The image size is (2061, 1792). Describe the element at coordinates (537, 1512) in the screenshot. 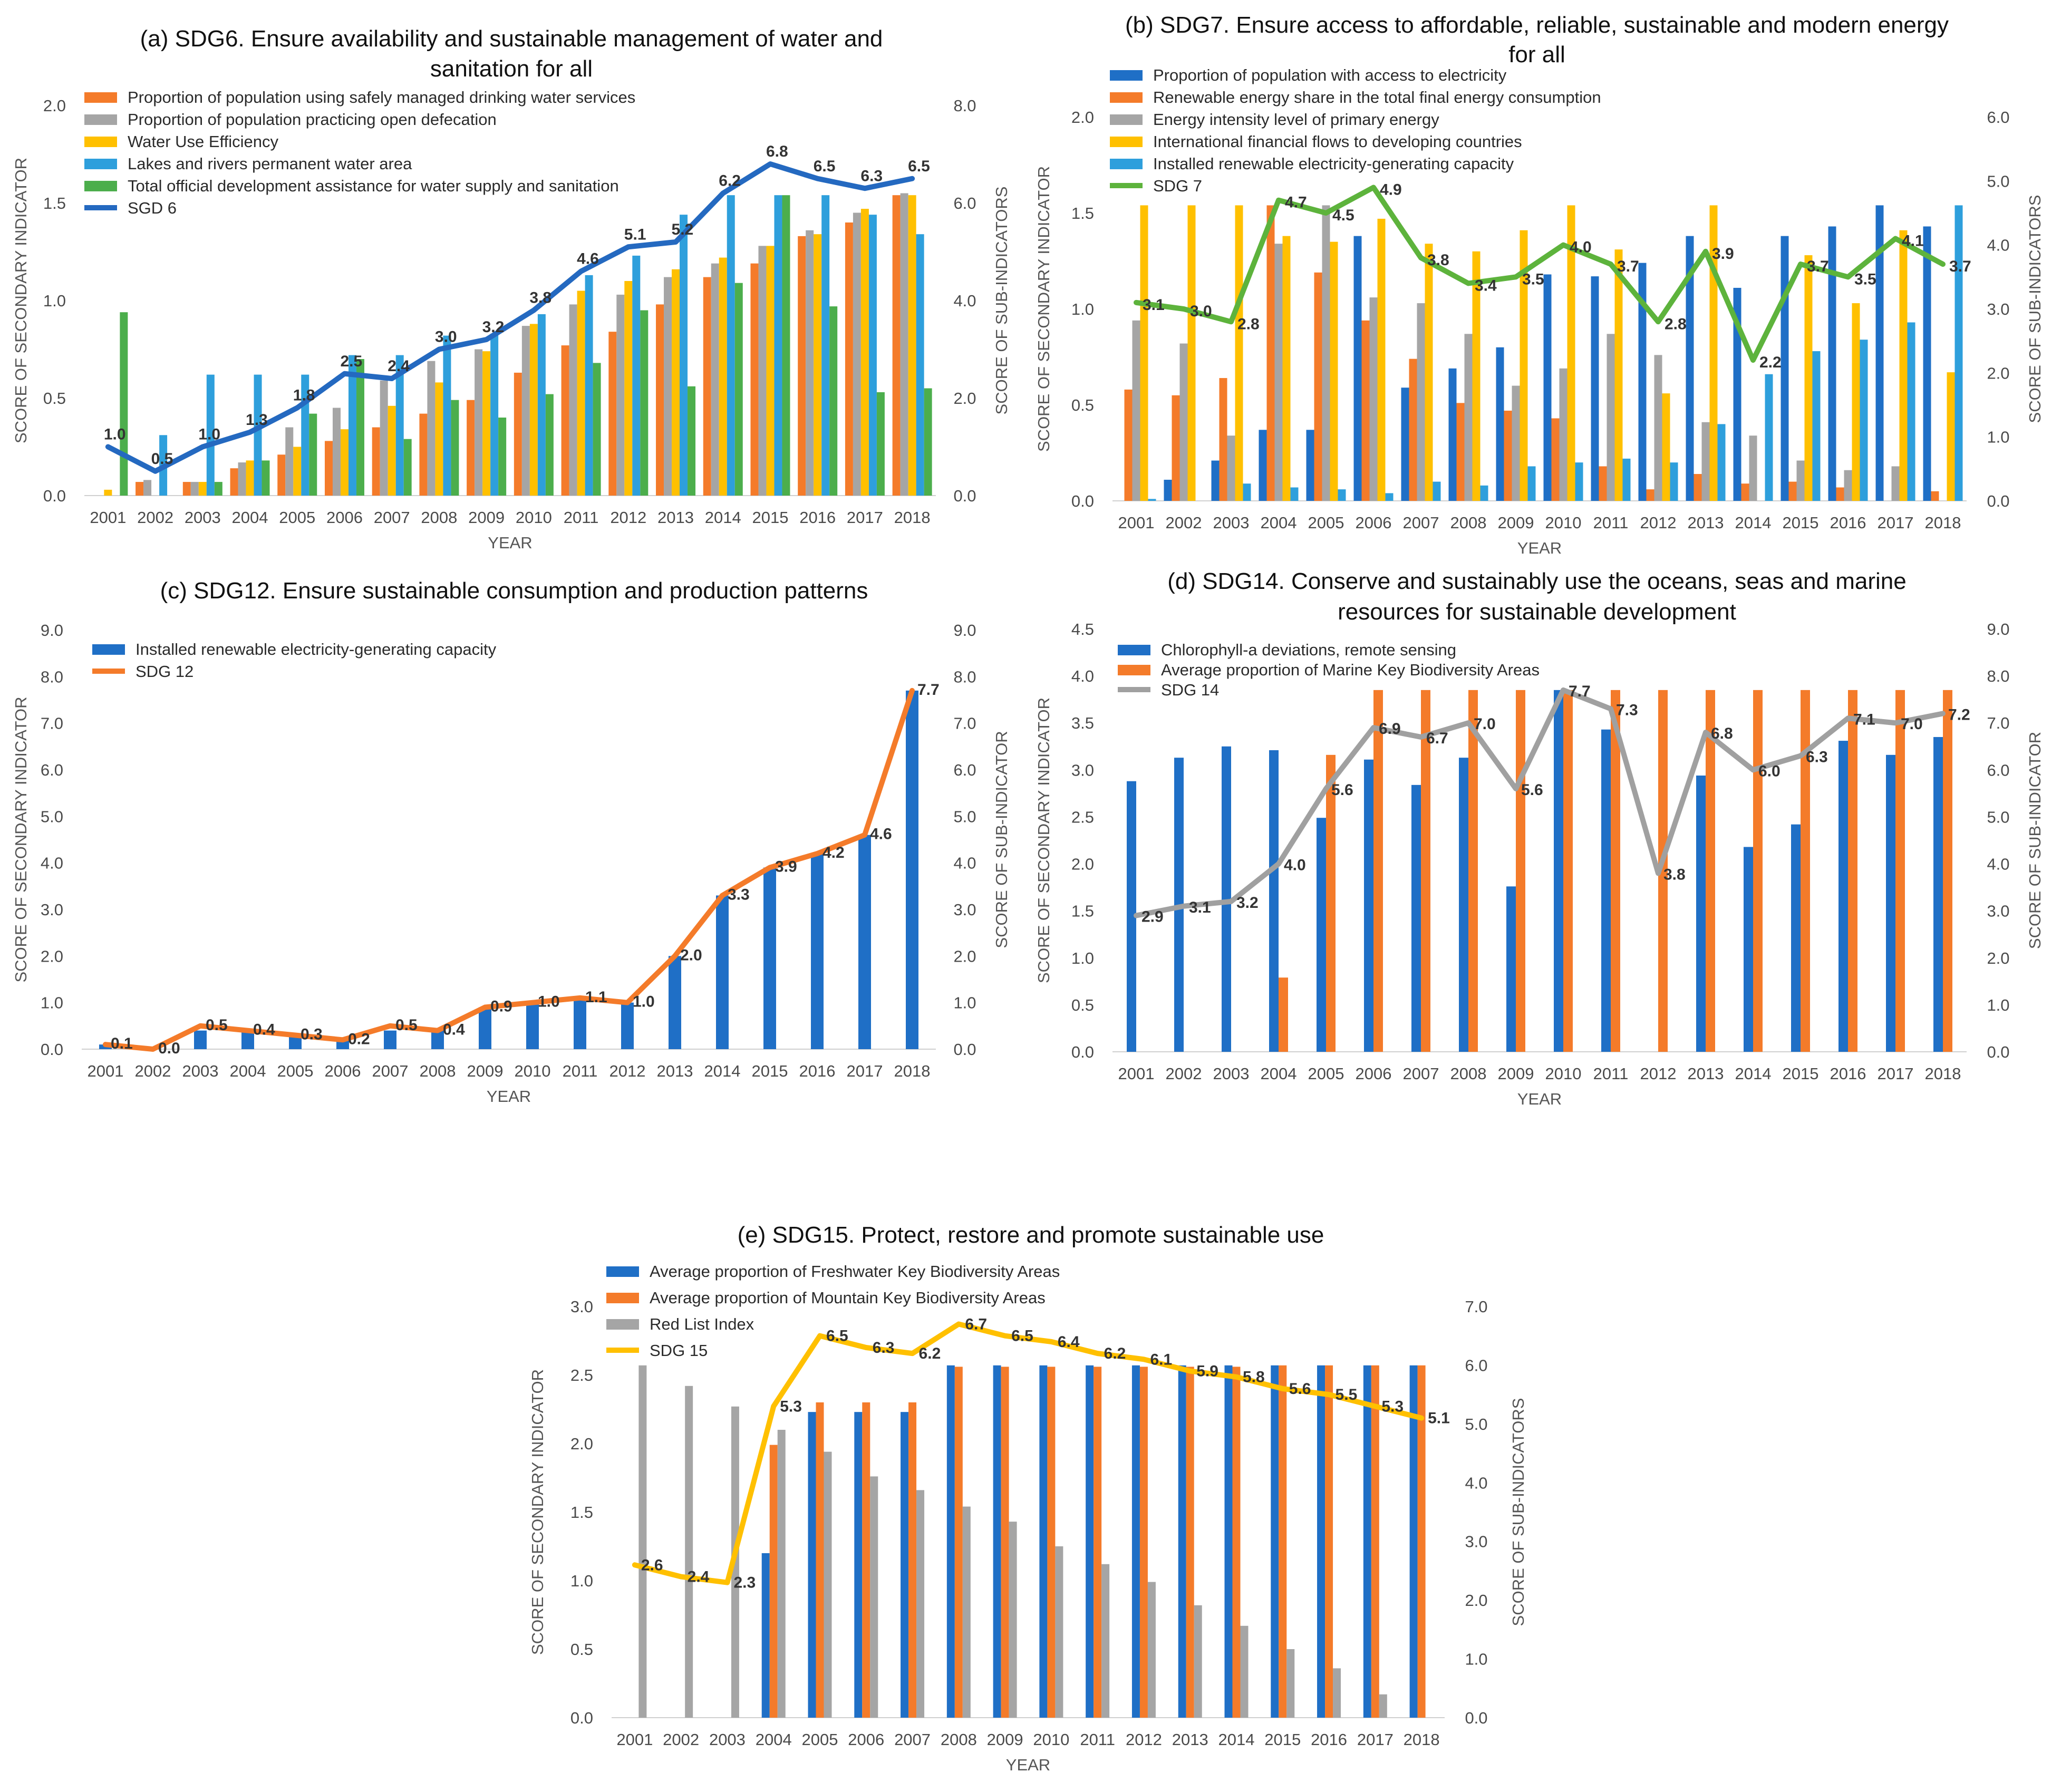

I see `y-axis-label: SCORE OF SECONDARY INDICATOR` at that location.